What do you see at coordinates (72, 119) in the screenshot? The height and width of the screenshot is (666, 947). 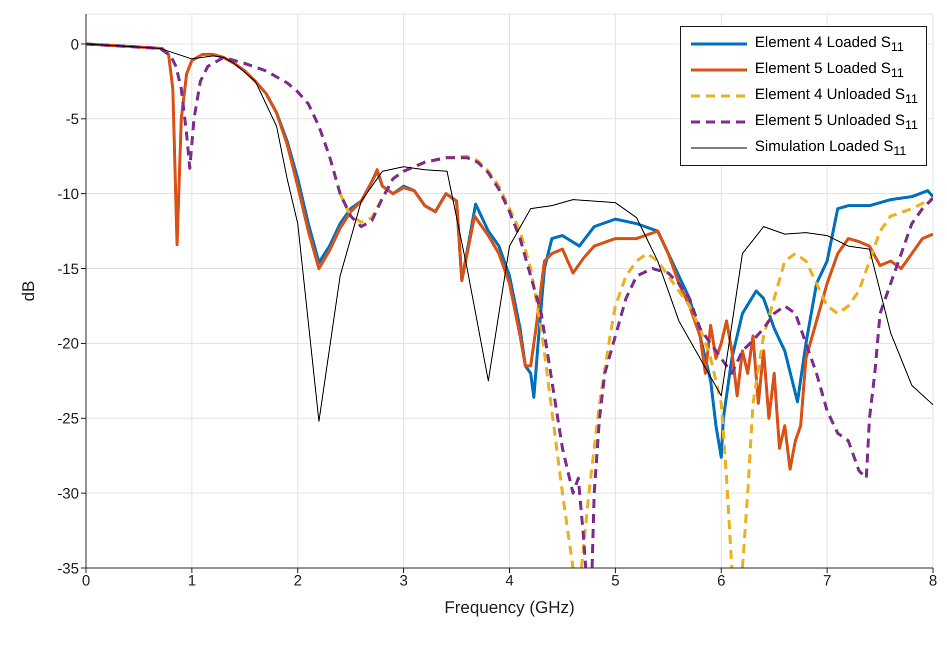 I see `y-tick-label: -5` at bounding box center [72, 119].